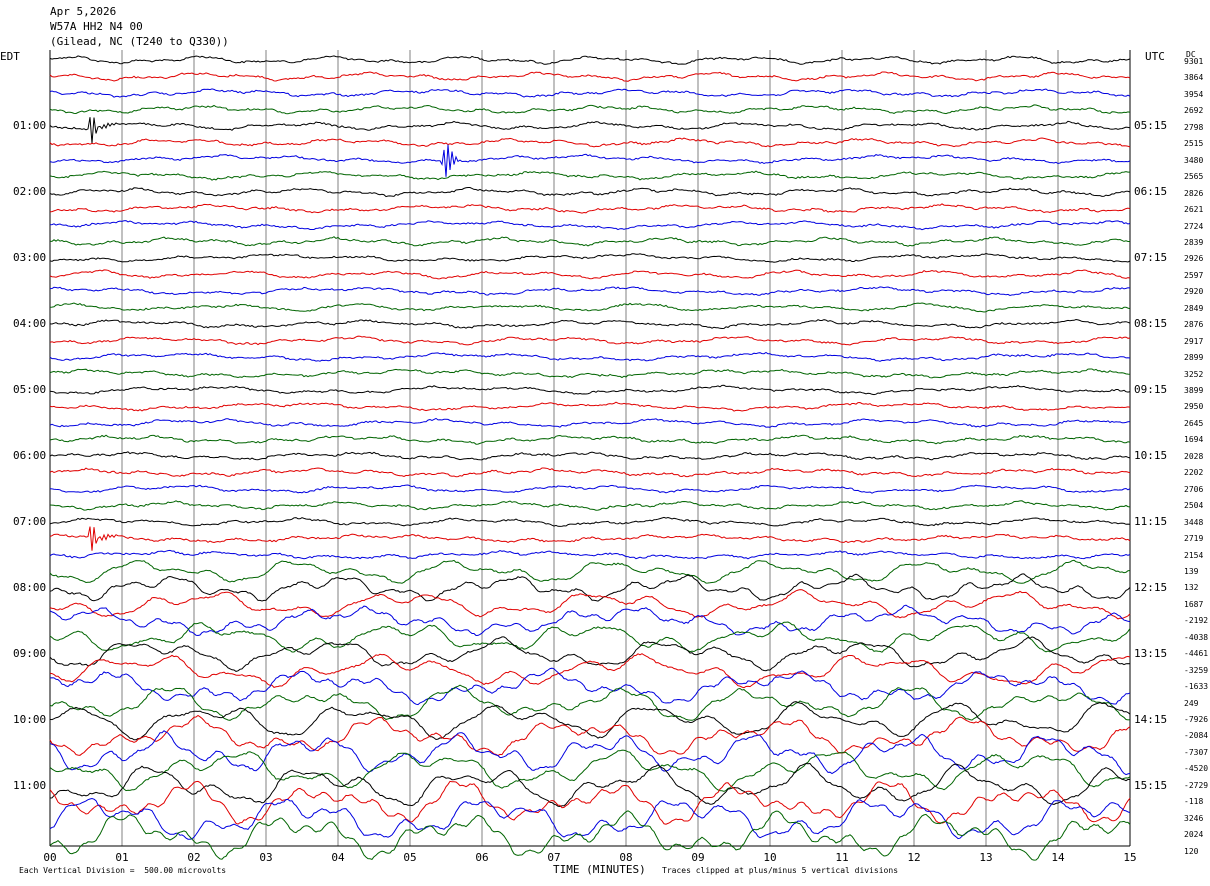 This screenshot has width=1210, height=886. What do you see at coordinates (30, 257) in the screenshot?
I see `left-hour-label: 03:00` at bounding box center [30, 257].